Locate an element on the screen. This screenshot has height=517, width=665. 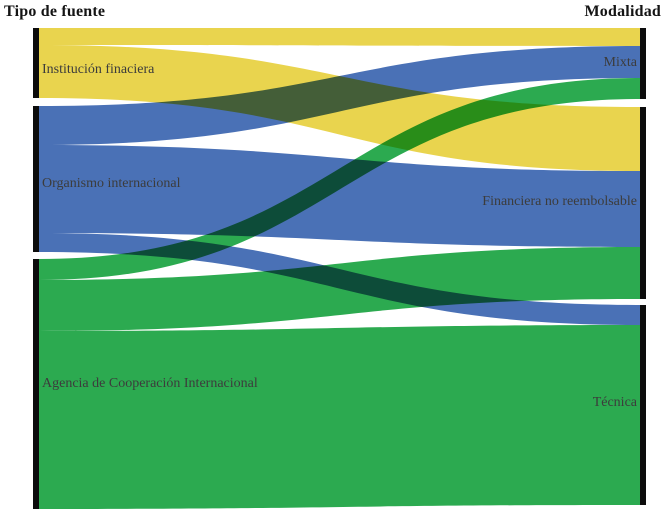
right-axis-title: Modalidad is located at coordinates (622, 11).